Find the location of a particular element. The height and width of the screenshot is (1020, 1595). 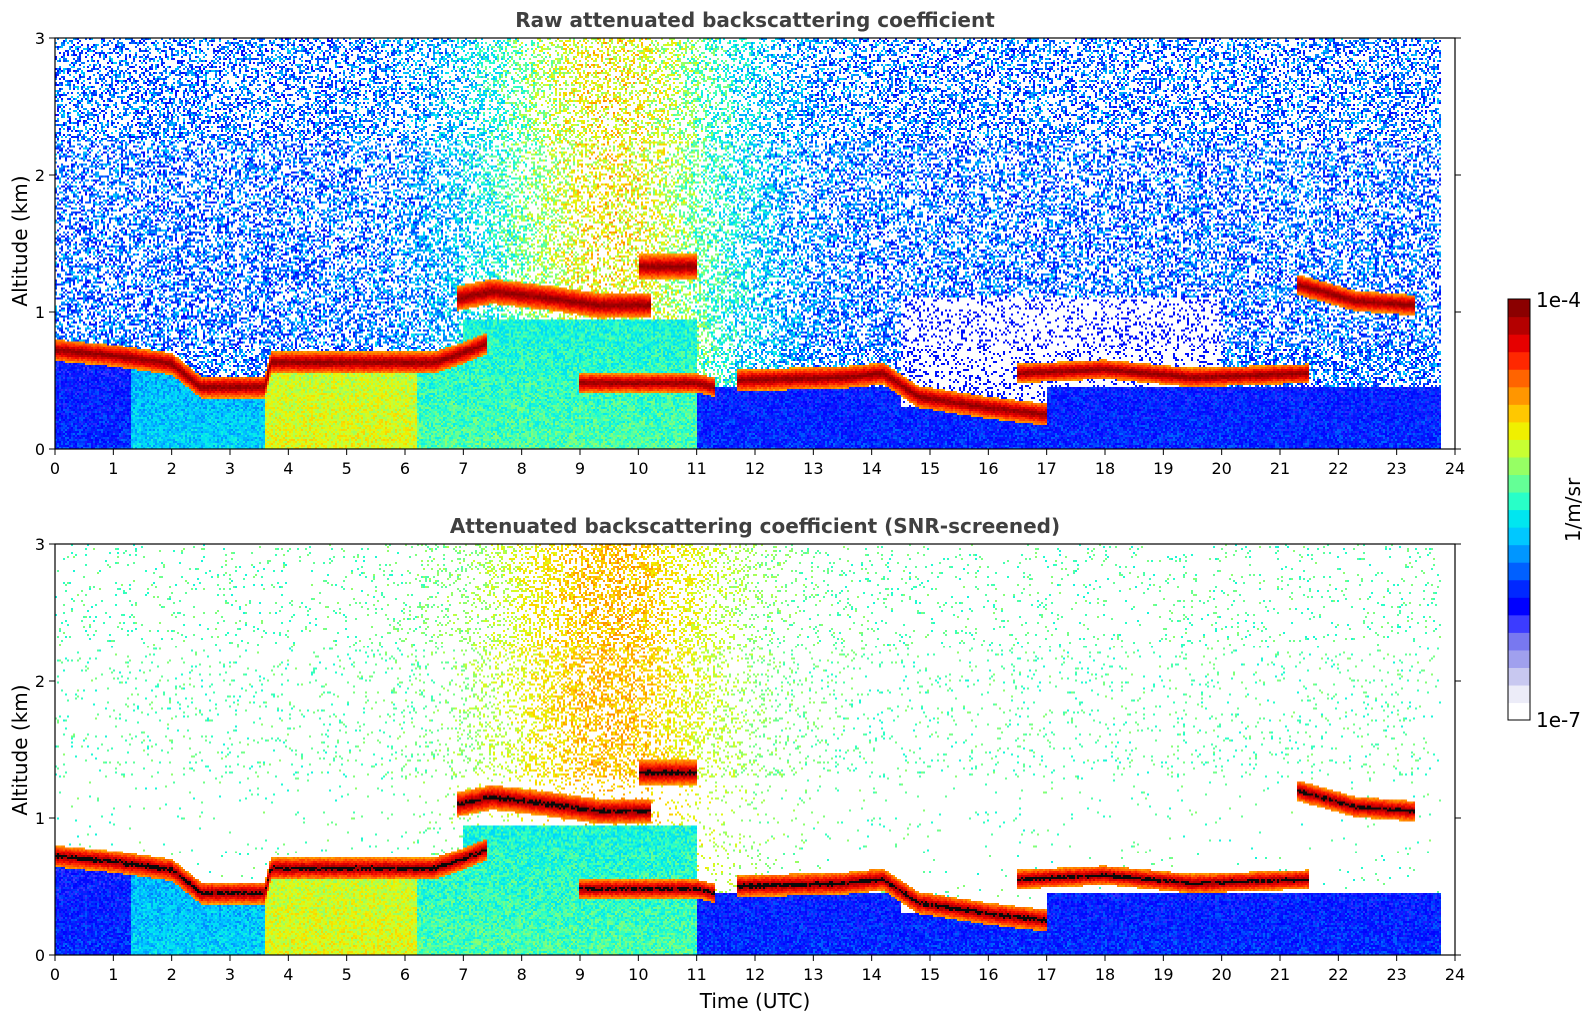

colorbar-min-label: 1e-7 is located at coordinates (1558, 720).